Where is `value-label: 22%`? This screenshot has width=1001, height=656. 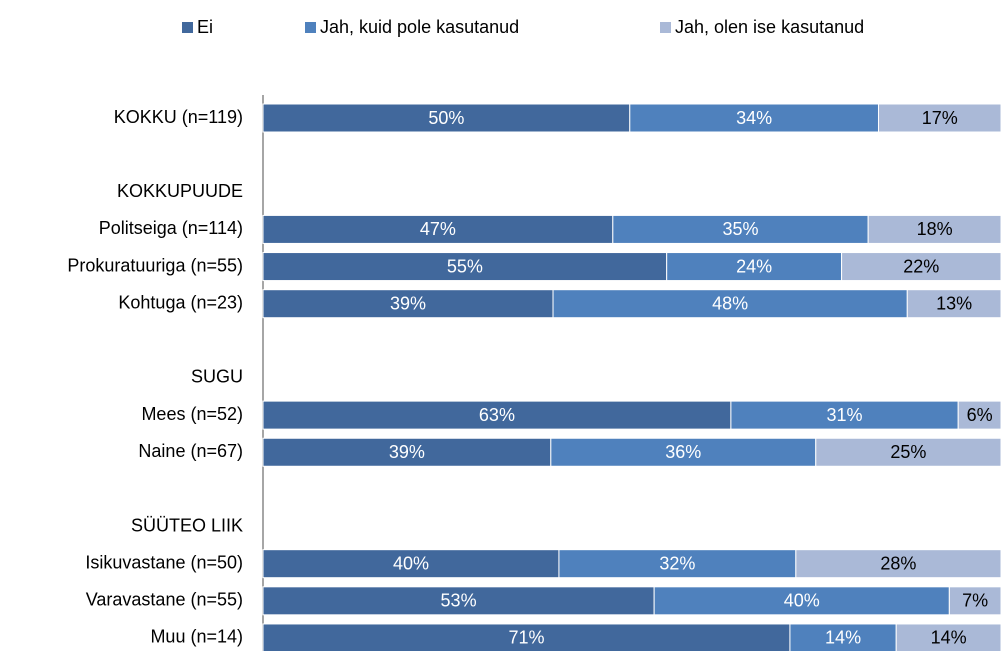
value-label: 22% is located at coordinates (921, 266).